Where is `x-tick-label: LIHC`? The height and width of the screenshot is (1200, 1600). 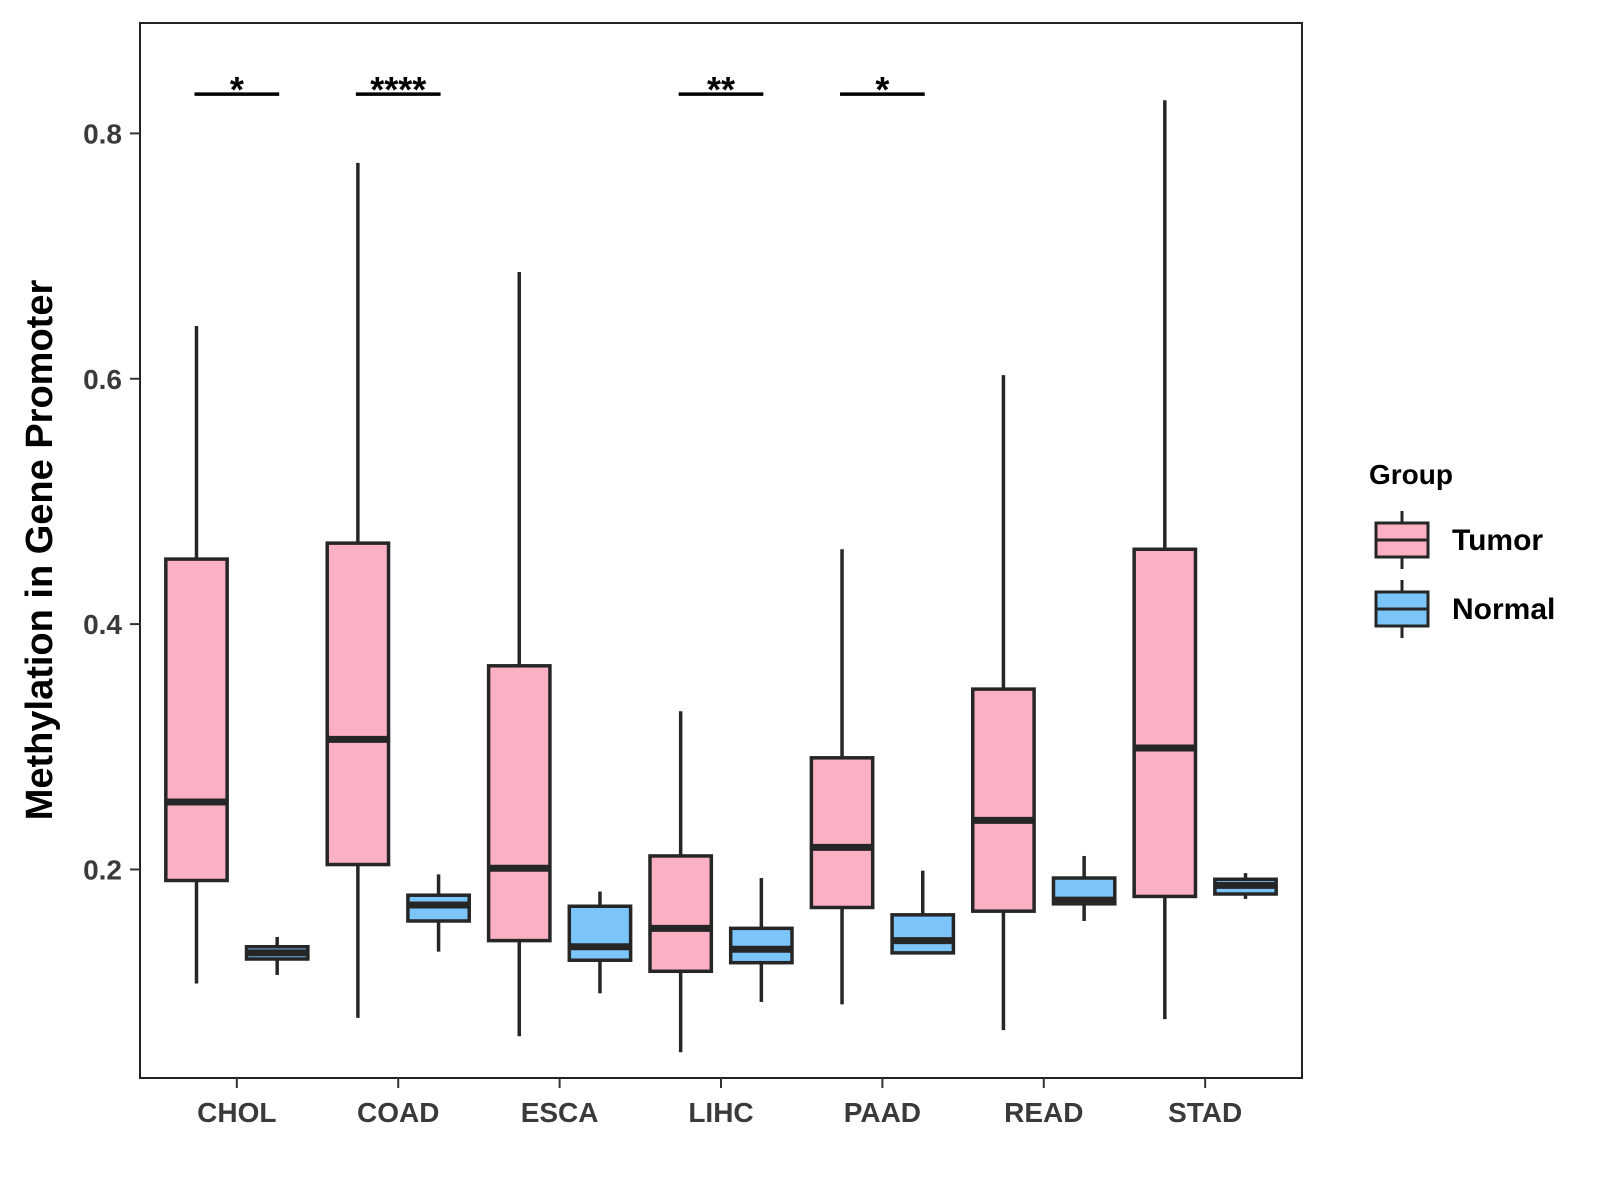
x-tick-label: LIHC is located at coordinates (720, 1112).